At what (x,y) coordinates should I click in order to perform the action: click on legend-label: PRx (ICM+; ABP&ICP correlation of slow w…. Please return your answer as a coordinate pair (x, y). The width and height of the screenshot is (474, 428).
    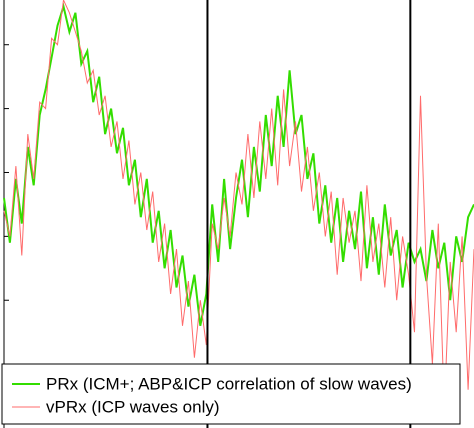
    Looking at the image, I should click on (229, 383).